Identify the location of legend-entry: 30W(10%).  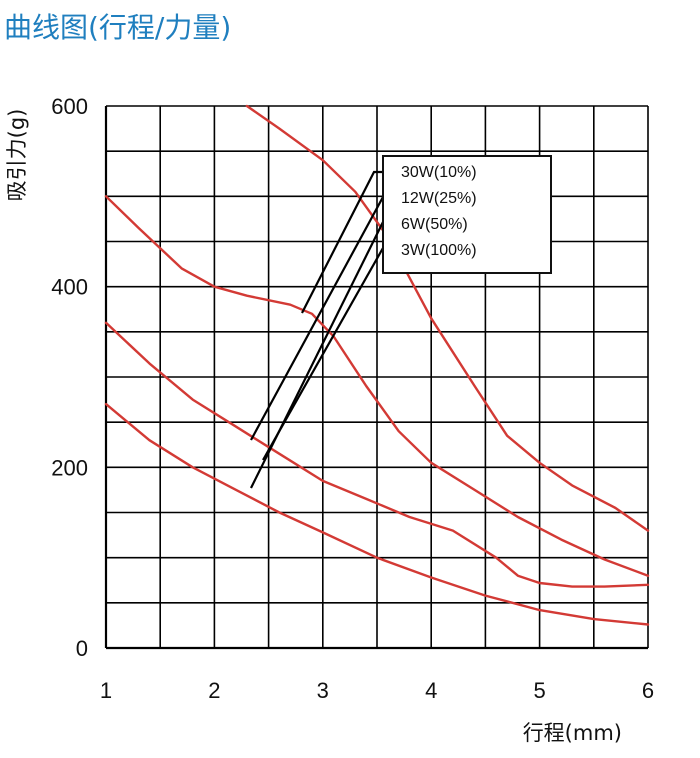
(439, 172).